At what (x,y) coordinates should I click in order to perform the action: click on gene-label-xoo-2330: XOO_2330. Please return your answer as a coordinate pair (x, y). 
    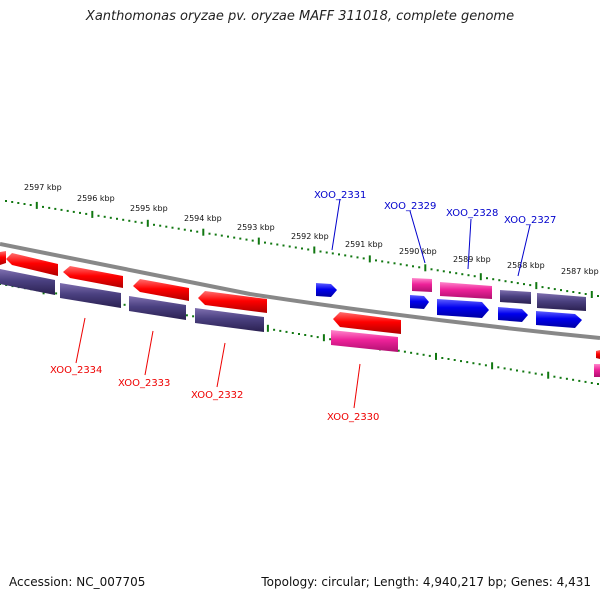
    Looking at the image, I should click on (353, 417).